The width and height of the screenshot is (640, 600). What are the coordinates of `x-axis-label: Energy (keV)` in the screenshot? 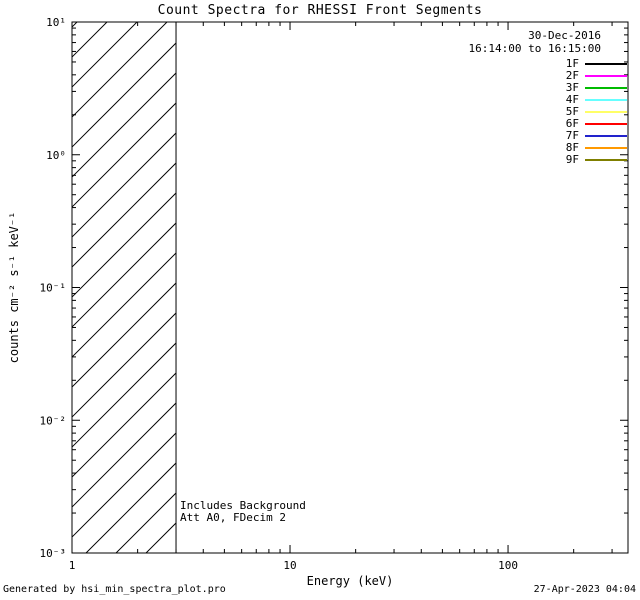 It's located at (350, 581).